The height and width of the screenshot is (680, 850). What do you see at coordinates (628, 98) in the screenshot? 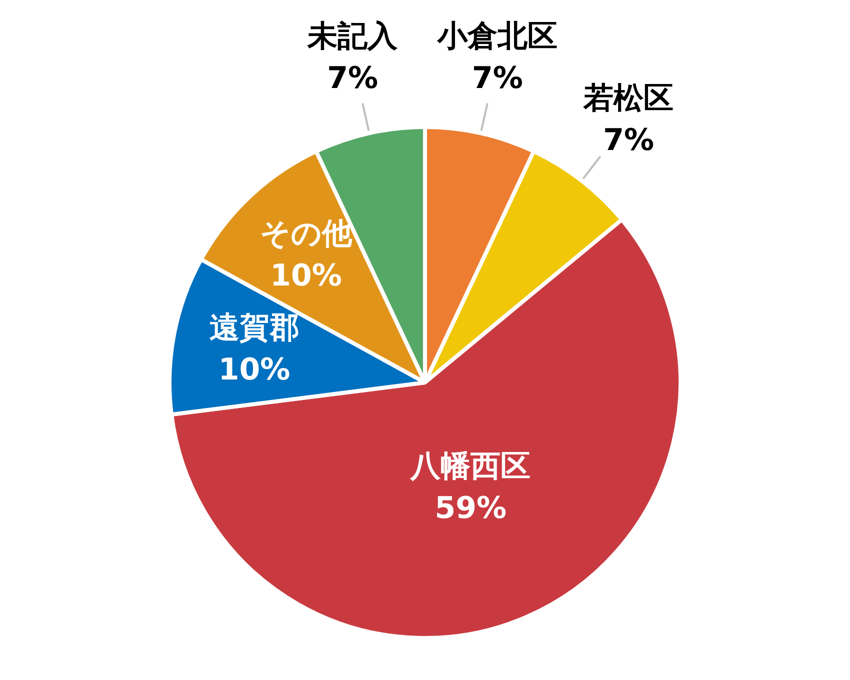
I see `slice-label: 若松区` at bounding box center [628, 98].